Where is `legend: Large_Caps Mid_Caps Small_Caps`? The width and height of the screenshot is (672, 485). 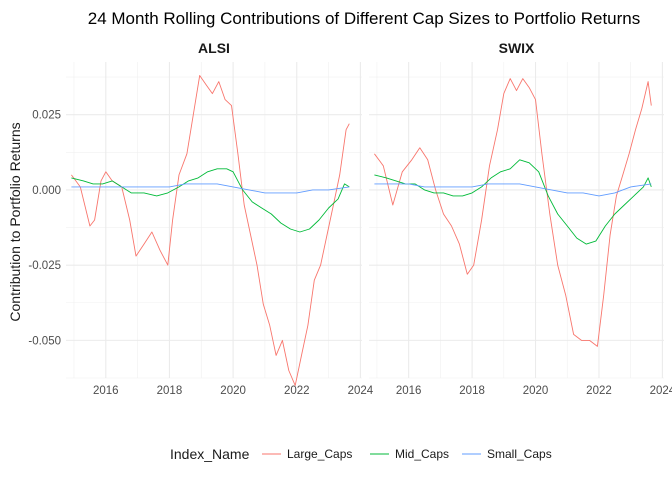 legend: Large_Caps Mid_Caps Small_Caps is located at coordinates (407, 454).